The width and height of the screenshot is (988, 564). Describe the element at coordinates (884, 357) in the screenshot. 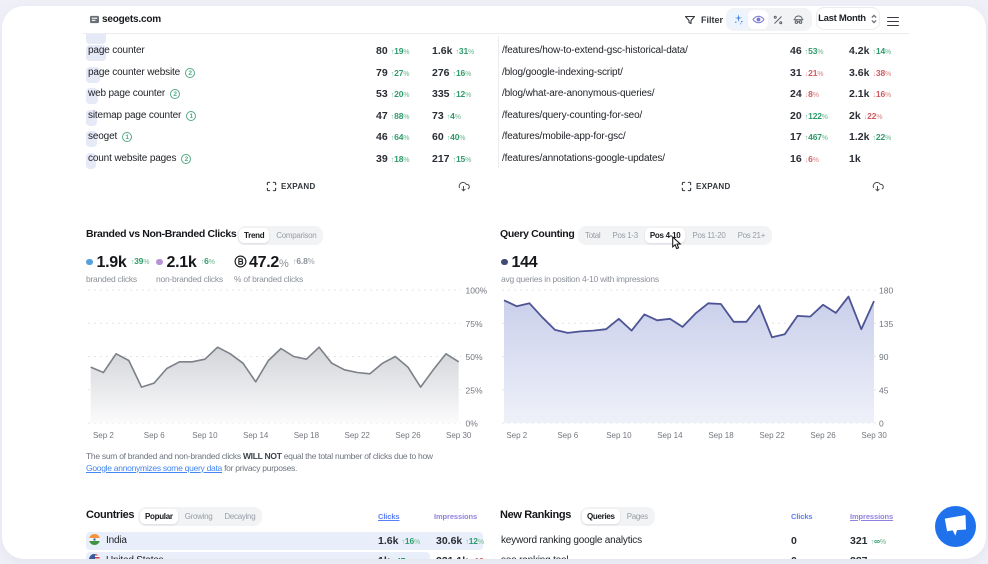

I see `svg-text: 90` at that location.